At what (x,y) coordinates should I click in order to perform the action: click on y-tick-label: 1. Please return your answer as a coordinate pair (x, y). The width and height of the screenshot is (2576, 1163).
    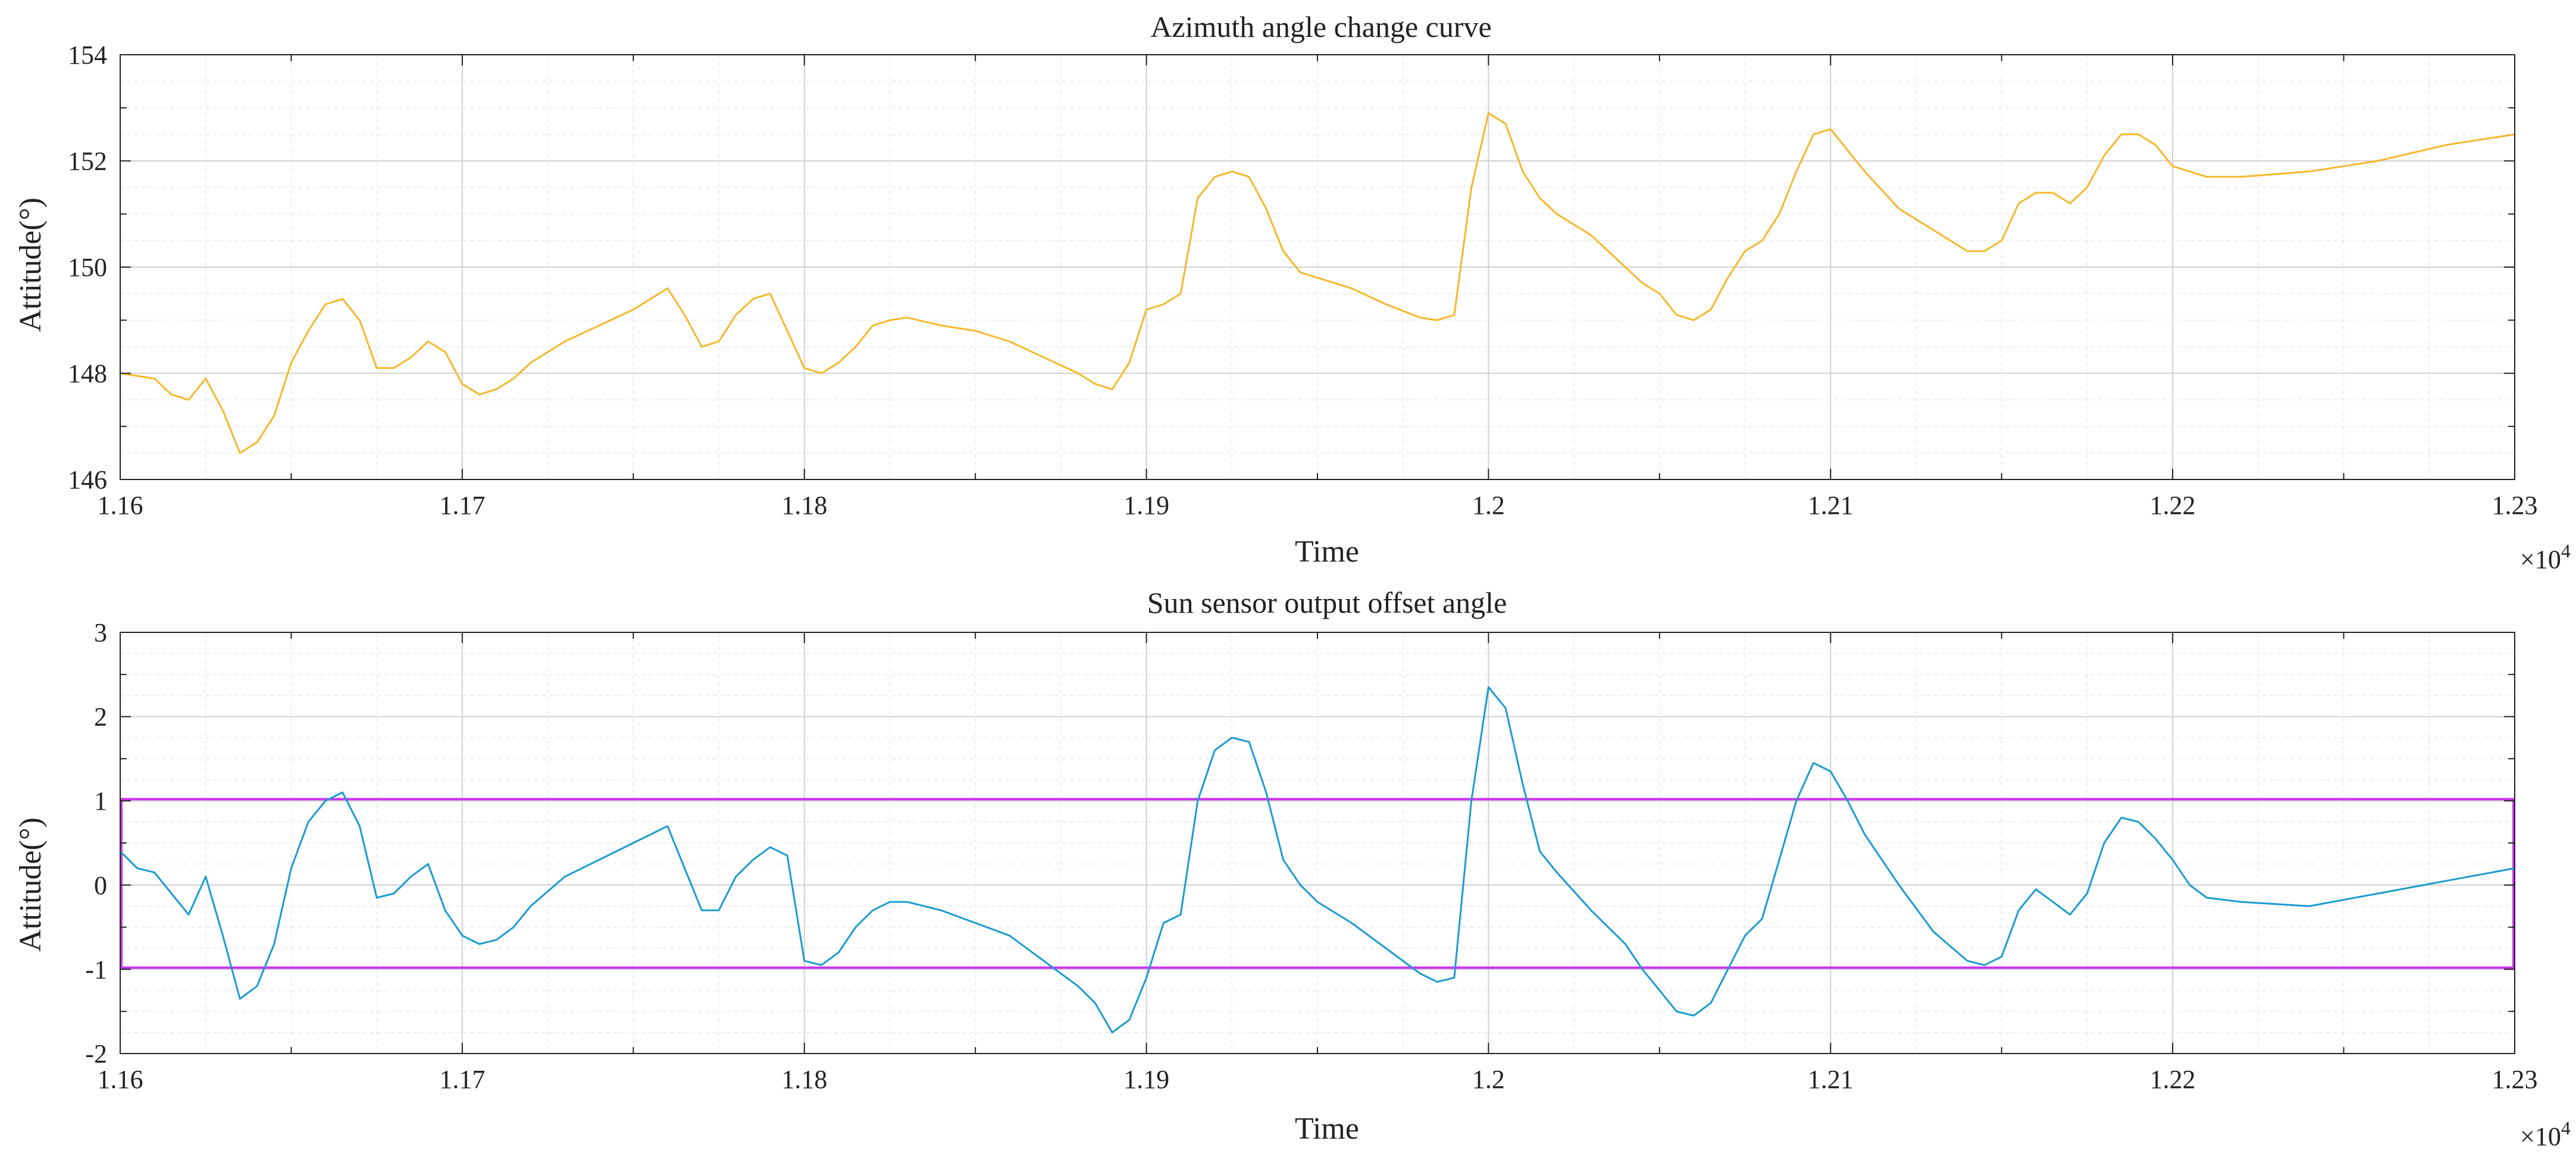
    Looking at the image, I should click on (100, 801).